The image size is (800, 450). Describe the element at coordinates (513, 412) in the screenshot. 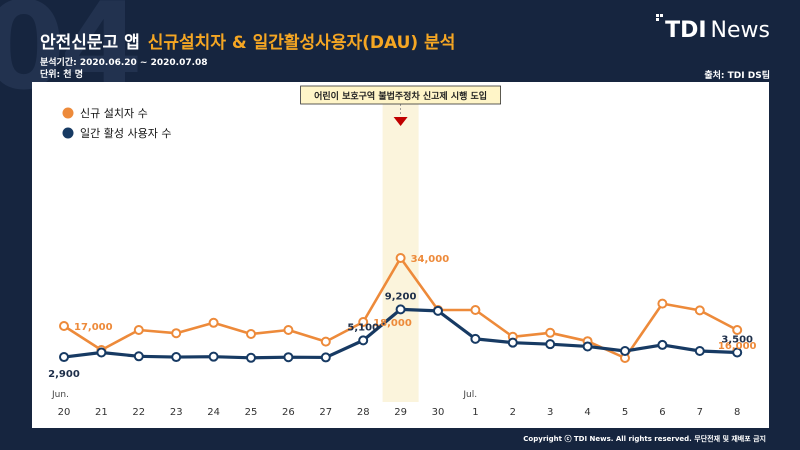

I see `x-tick-label-12: 2` at that location.